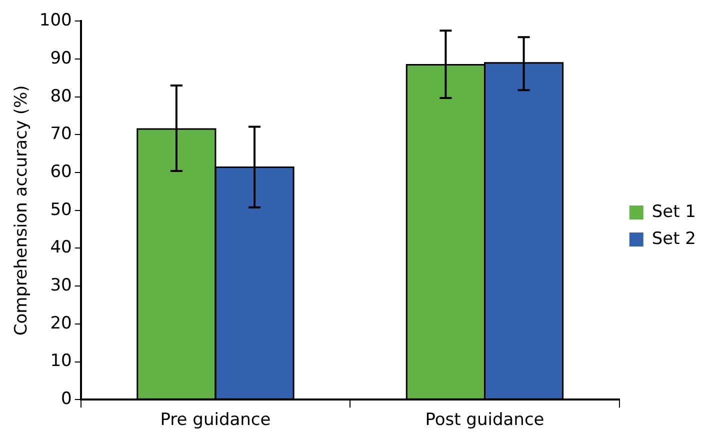 The image size is (724, 442). What do you see at coordinates (55, 20) in the screenshot?
I see `y-tick-label: 100` at bounding box center [55, 20].